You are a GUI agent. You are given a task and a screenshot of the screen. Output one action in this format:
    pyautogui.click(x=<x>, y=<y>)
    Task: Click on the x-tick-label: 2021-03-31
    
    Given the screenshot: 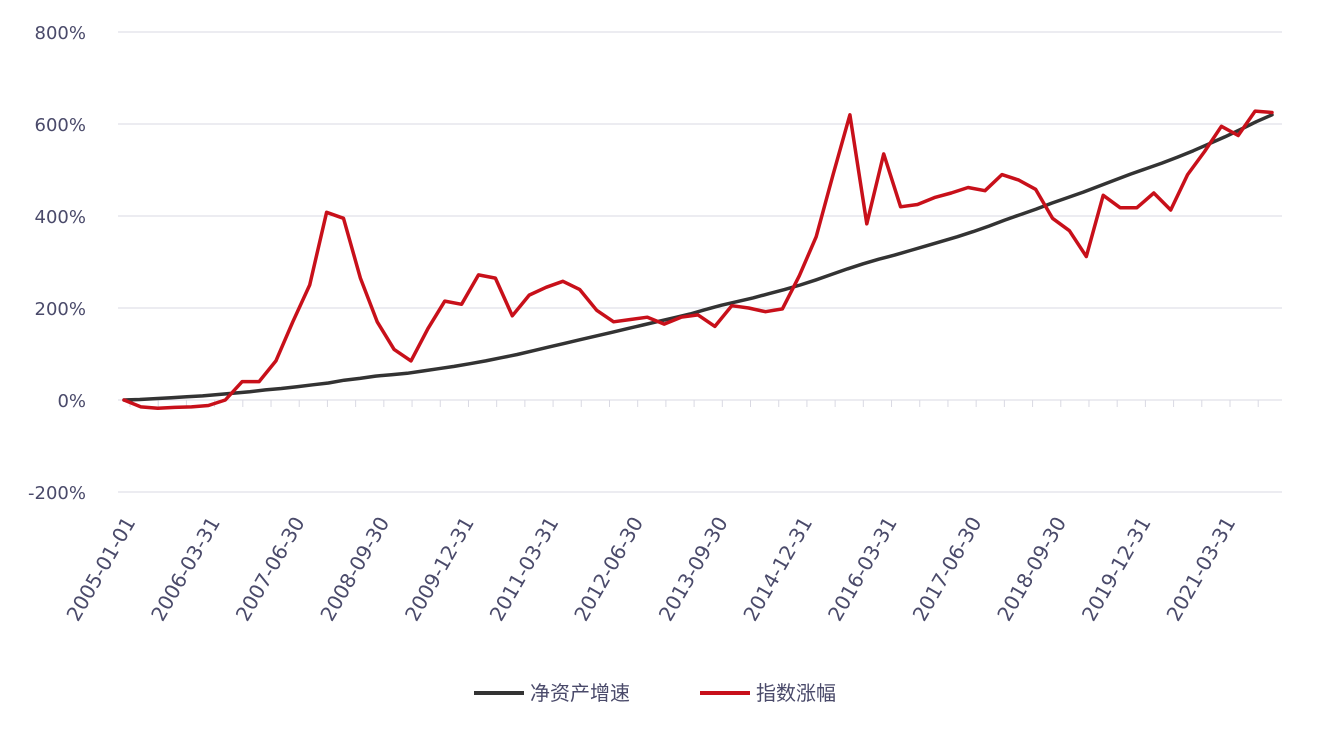 What is the action you would take?
    pyautogui.click(x=1200, y=569)
    